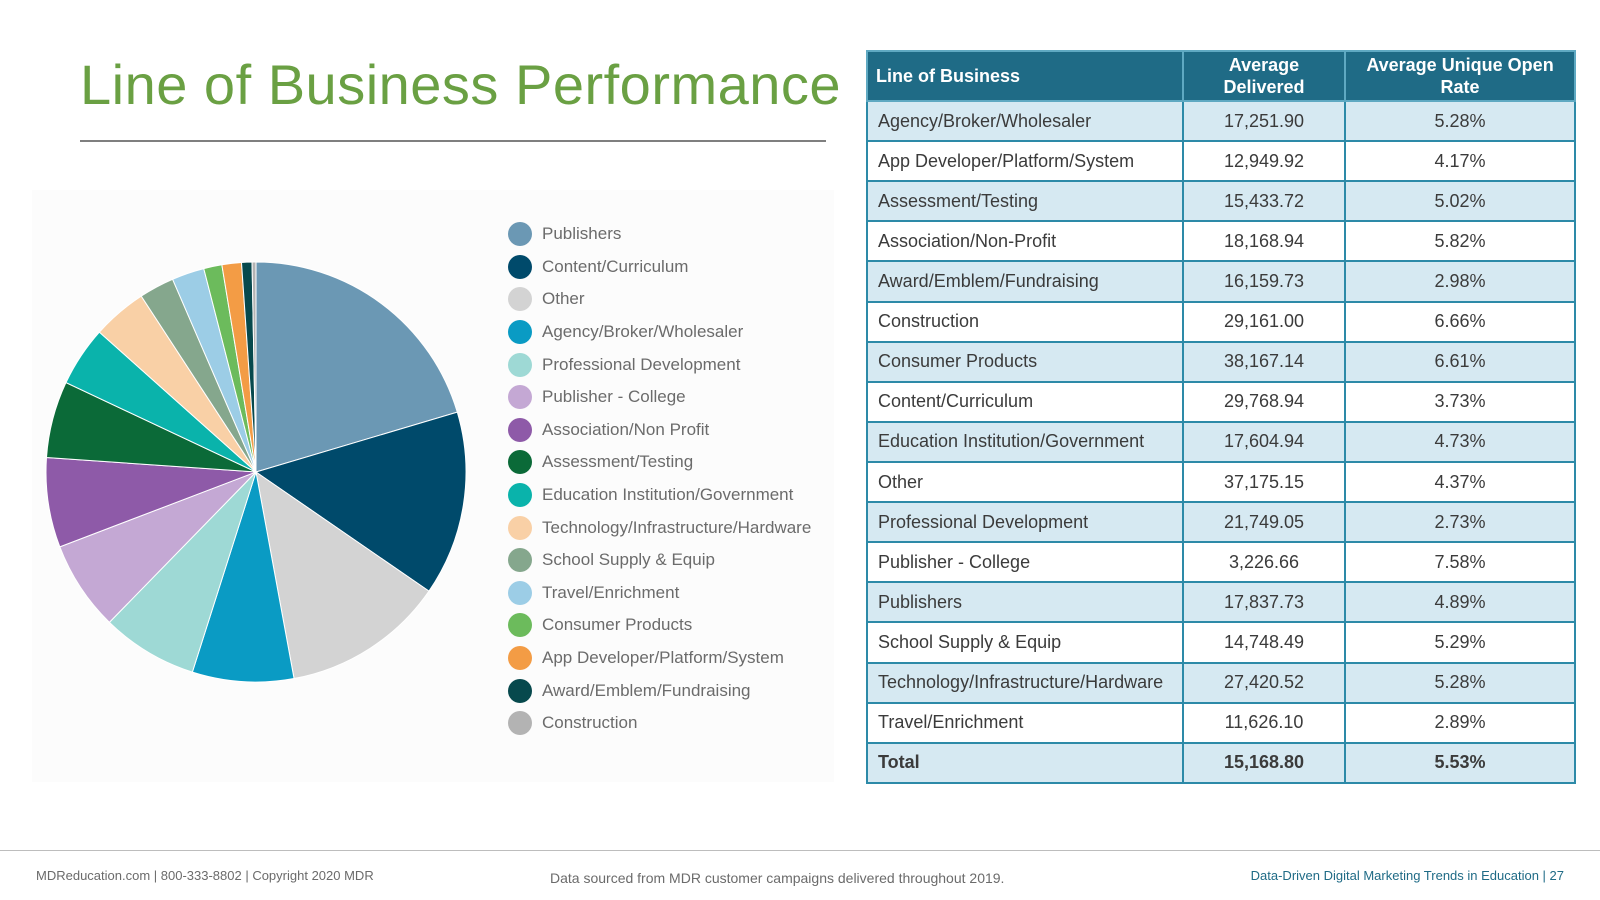  Describe the element at coordinates (243, 577) in the screenshot. I see `pie-slice-agency-broker-wholesaler` at that location.